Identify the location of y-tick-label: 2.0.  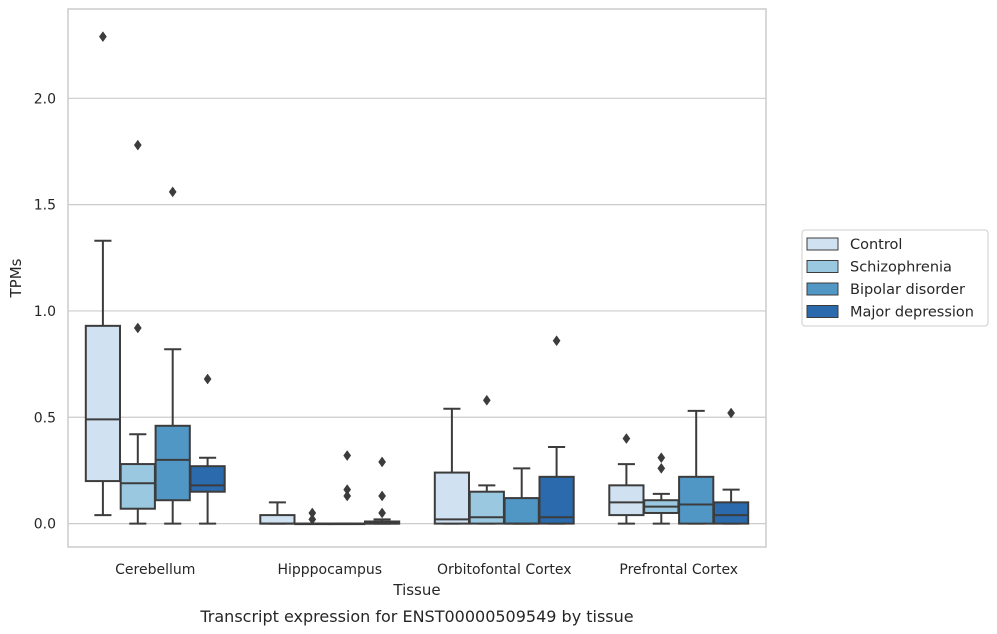
(45, 99).